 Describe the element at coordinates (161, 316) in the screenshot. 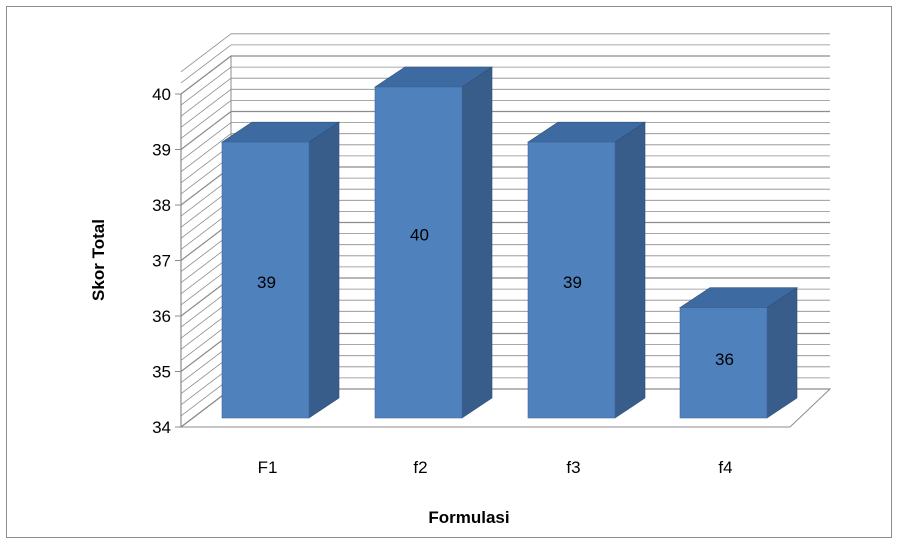

I see `y-tick-label: 36` at that location.